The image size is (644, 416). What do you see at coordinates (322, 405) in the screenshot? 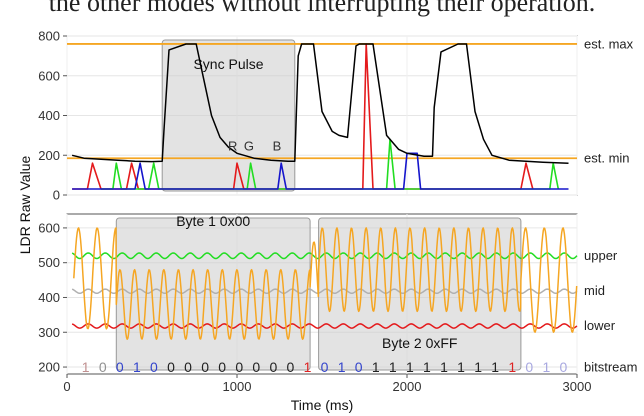
I see `x-axis-title: Time (ms)` at bounding box center [322, 405].